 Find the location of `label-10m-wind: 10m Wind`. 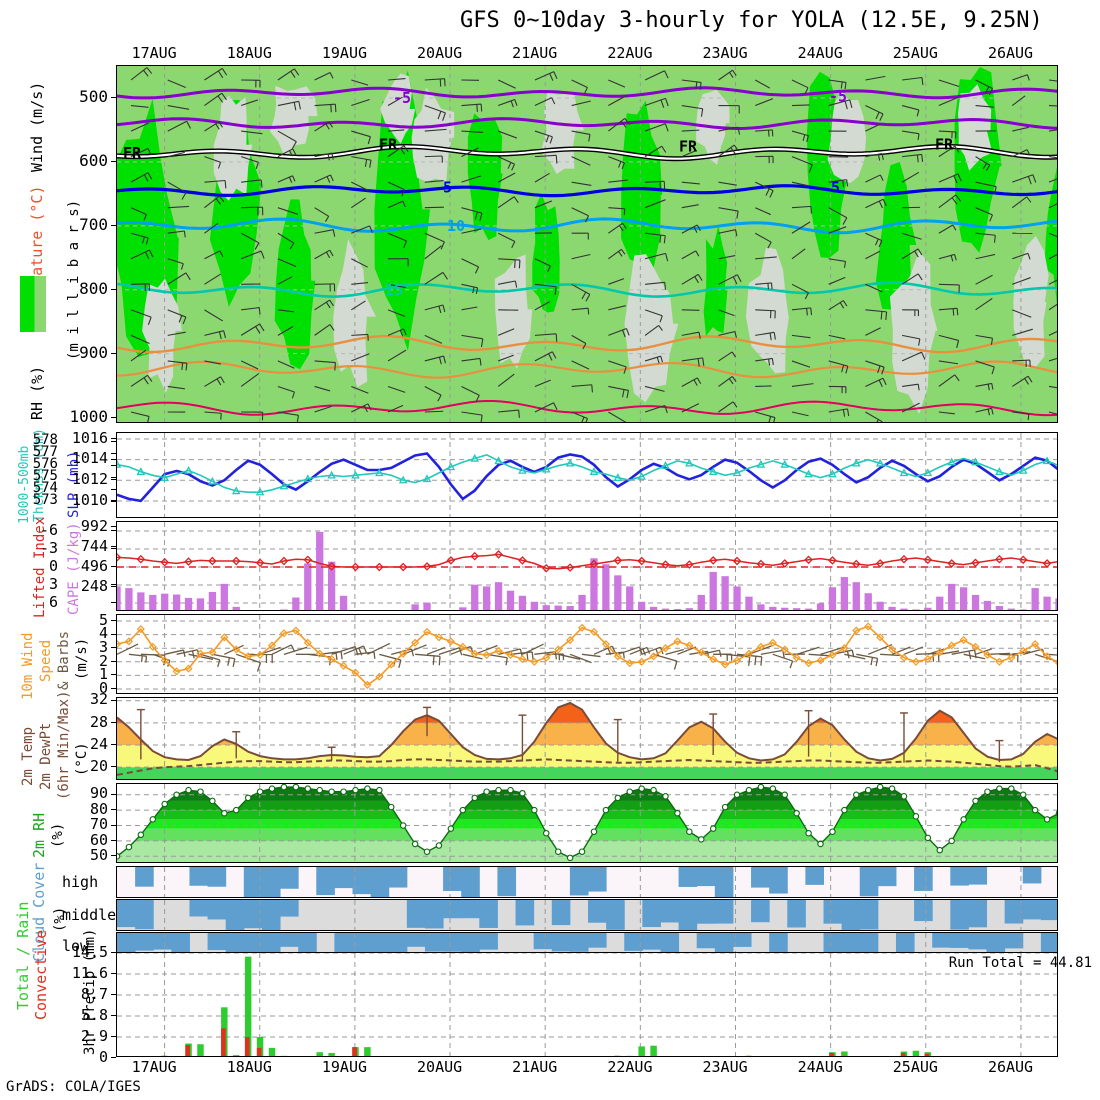

label-10m-wind: 10m Wind is located at coordinates (28, 666).